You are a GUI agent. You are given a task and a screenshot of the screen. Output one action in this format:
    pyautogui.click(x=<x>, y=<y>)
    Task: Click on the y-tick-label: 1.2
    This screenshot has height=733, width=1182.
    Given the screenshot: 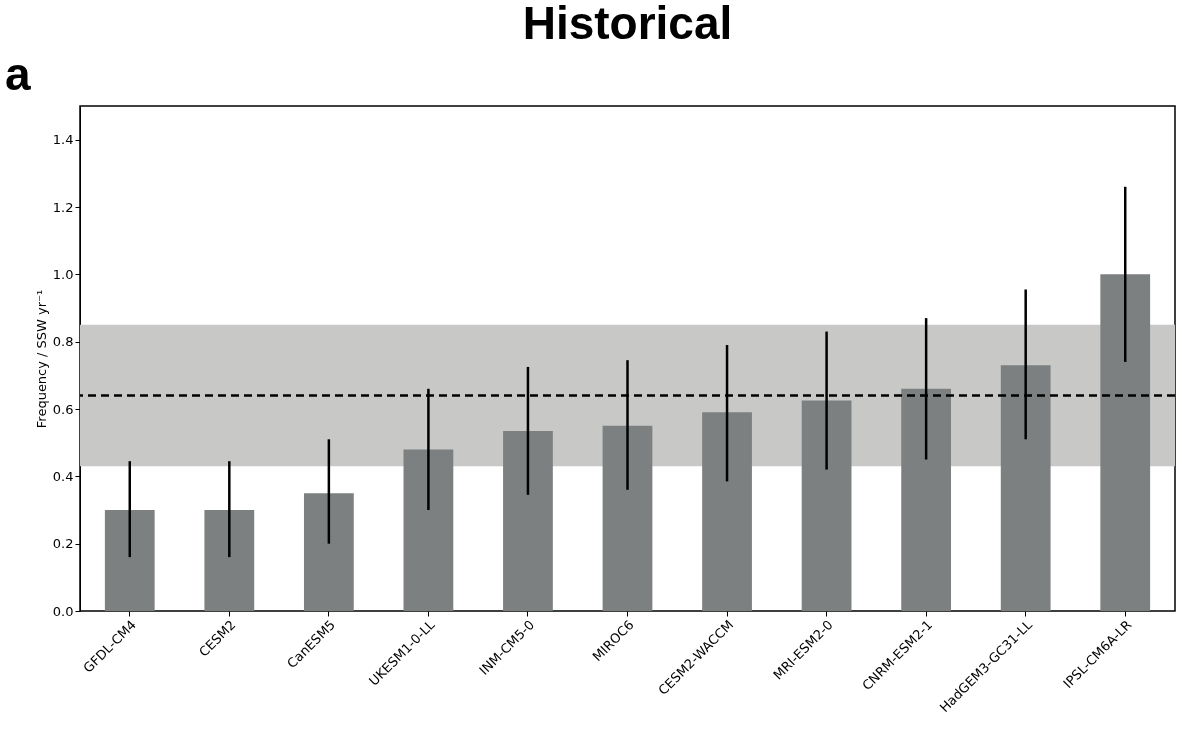 What is the action you would take?
    pyautogui.click(x=63, y=207)
    